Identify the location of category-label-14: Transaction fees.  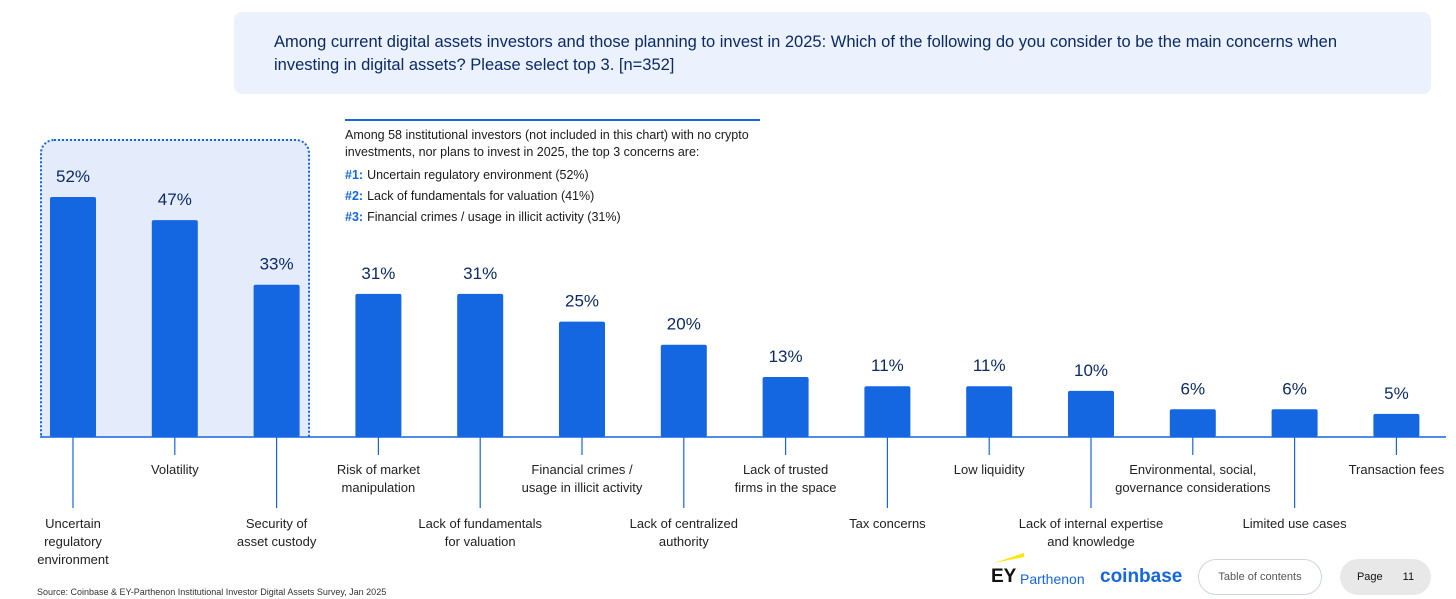
(1397, 469).